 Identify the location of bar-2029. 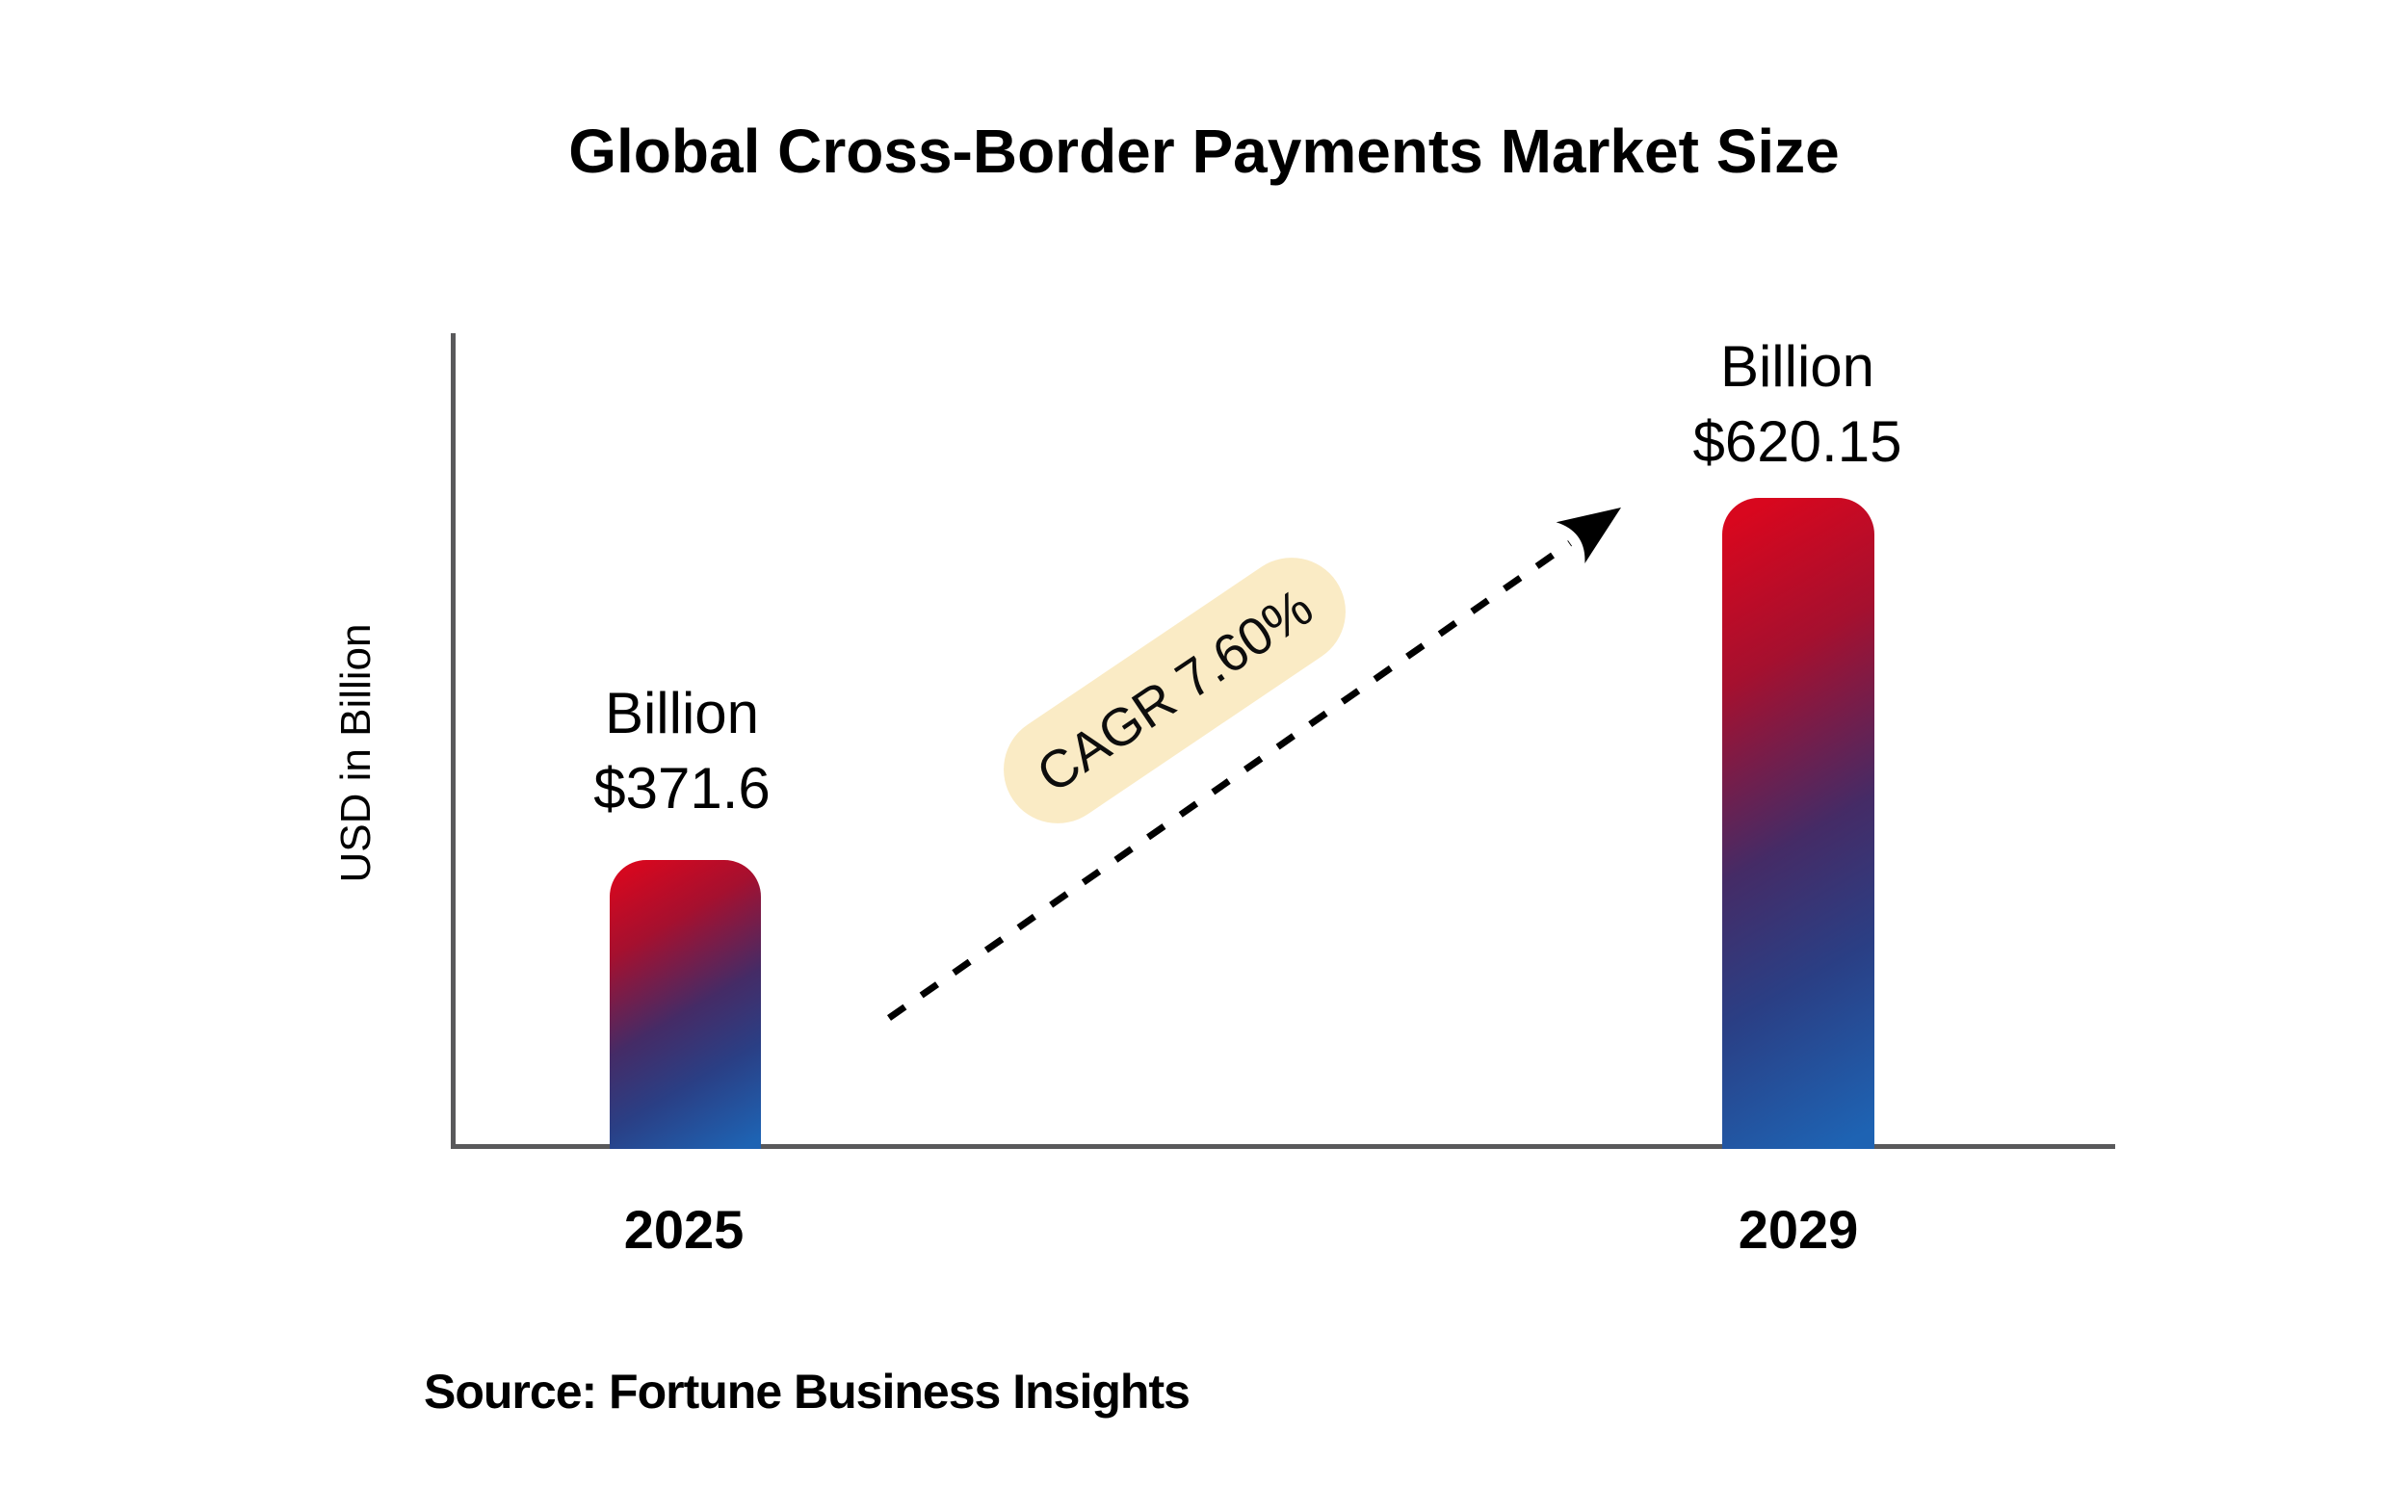
(1798, 824).